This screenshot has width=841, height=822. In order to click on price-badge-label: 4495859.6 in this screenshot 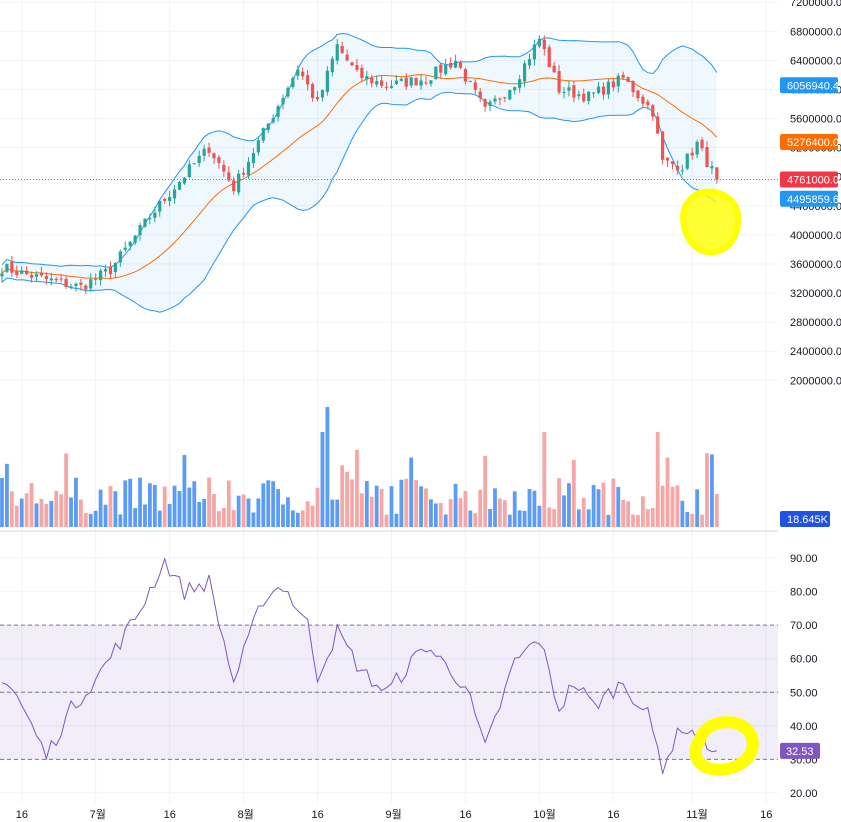, I will do `click(813, 200)`.